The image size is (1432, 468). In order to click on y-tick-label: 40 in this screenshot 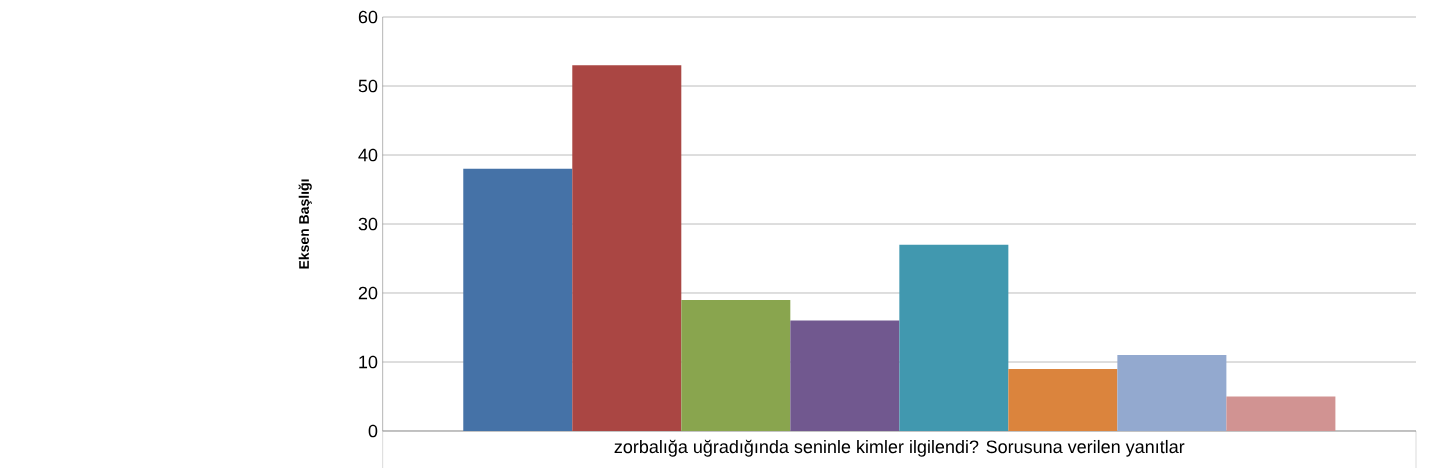, I will do `click(368, 155)`.